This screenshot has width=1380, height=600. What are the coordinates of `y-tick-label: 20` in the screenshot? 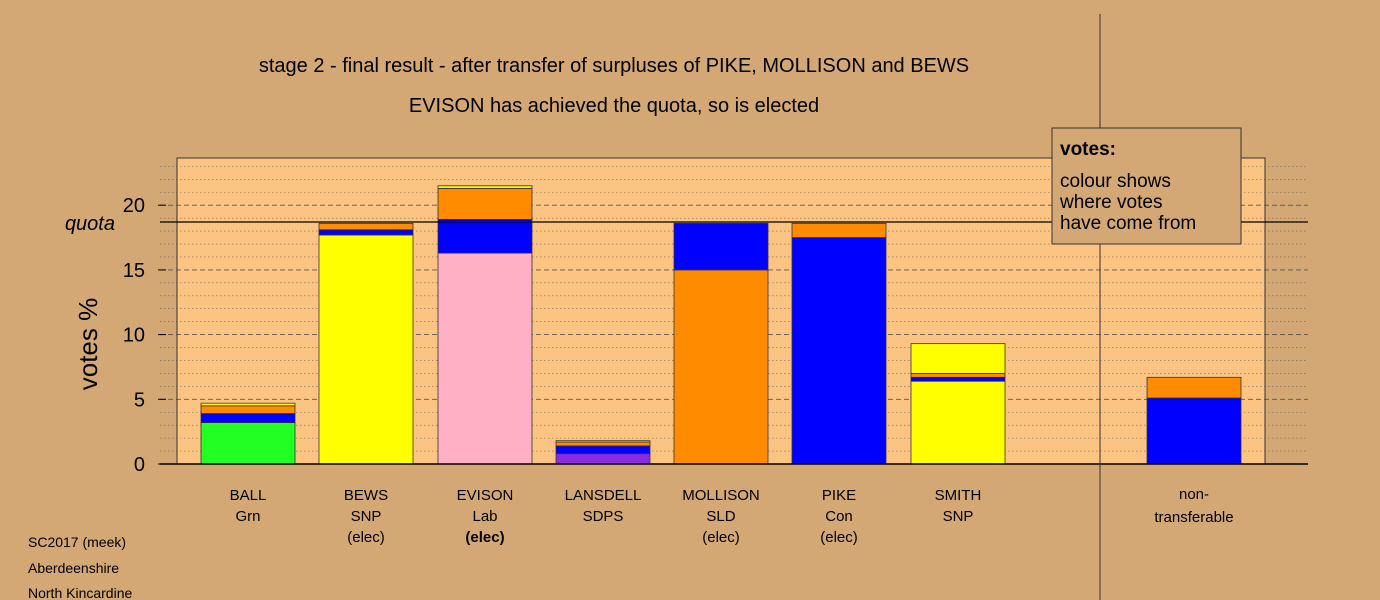 It's located at (134, 206).